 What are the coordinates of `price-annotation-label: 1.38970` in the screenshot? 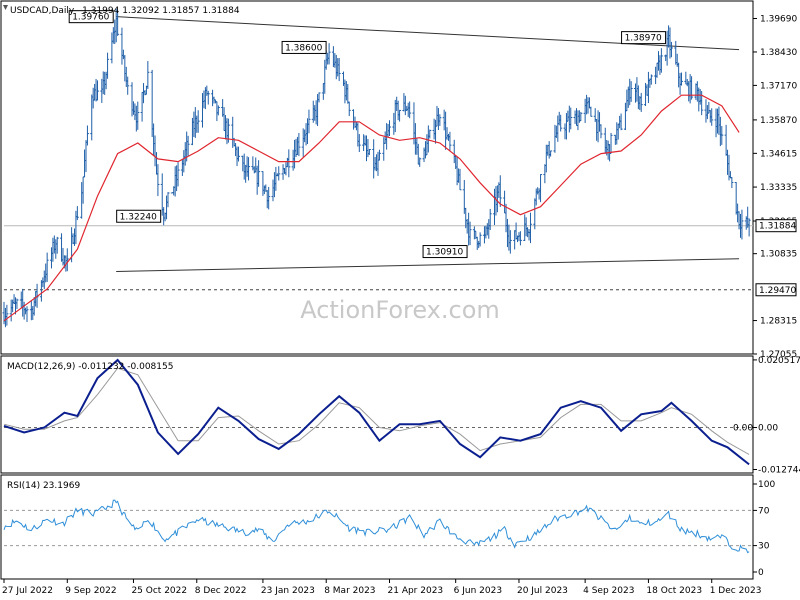 It's located at (643, 39).